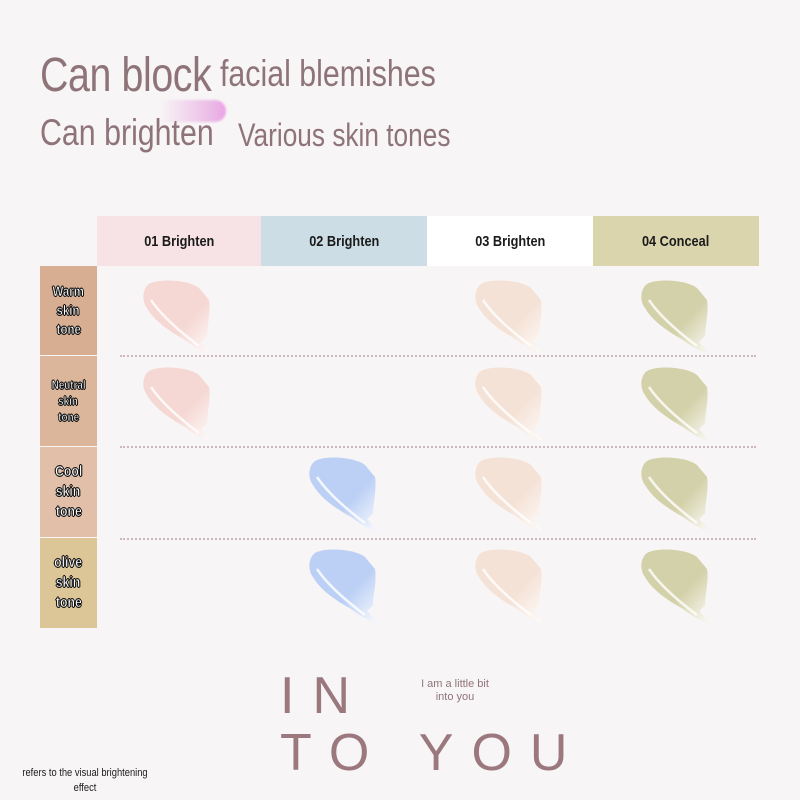 Image resolution: width=800 pixels, height=800 pixels. What do you see at coordinates (126, 75) in the screenshot?
I see `headline-can-block: Can block` at bounding box center [126, 75].